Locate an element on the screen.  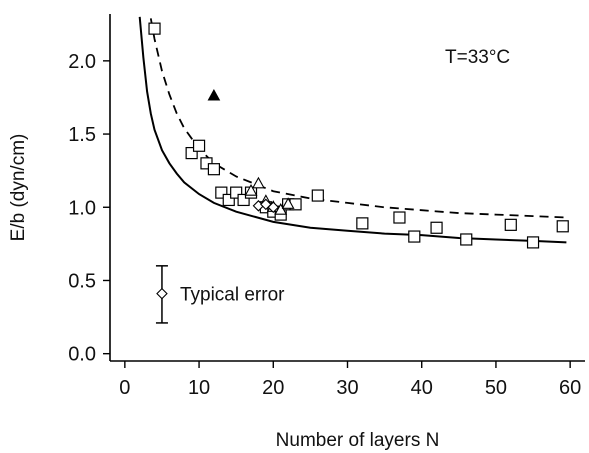
x-tick-label: 40 is located at coordinates (422, 388).